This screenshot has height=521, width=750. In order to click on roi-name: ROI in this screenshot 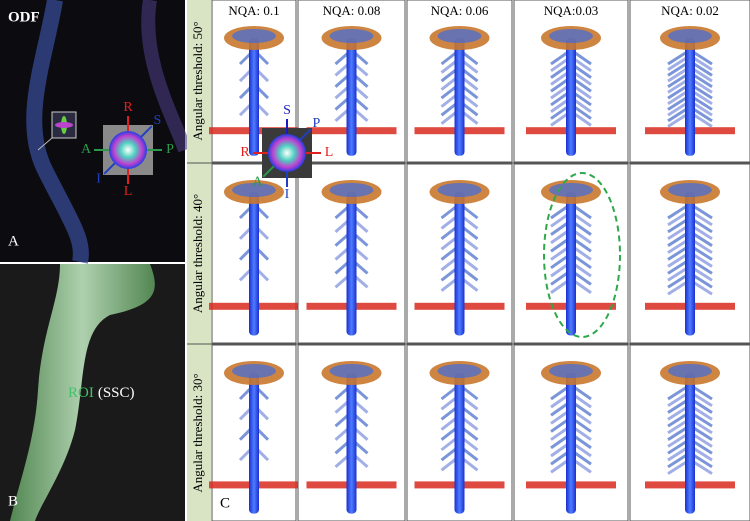, I will do `click(81, 393)`.